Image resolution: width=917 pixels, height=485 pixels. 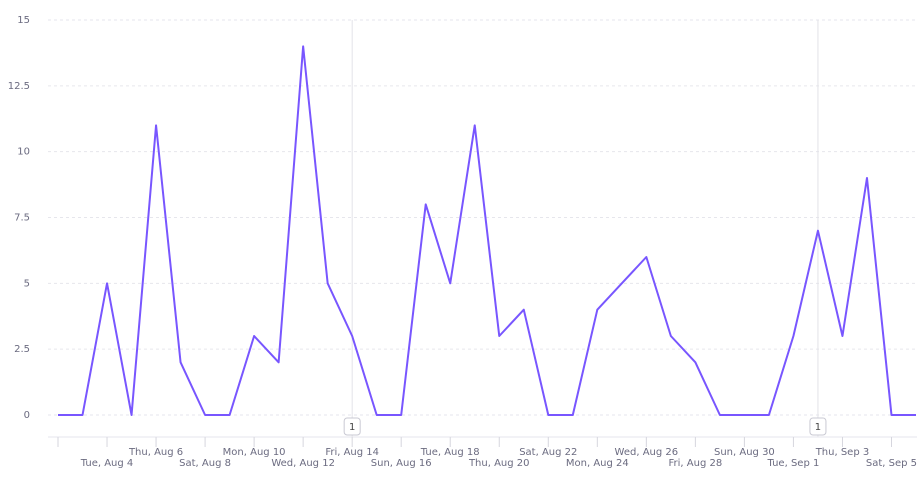 I want to click on y-tick-label: 10, so click(x=23, y=152).